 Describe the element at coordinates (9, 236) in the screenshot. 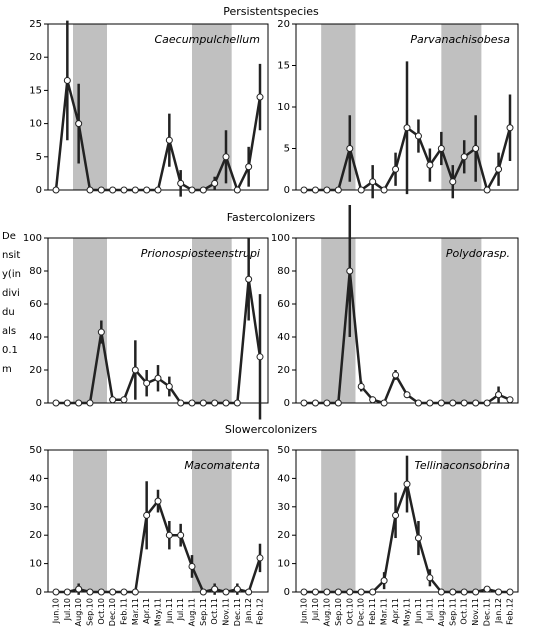

I see `y-axis-label: De` at that location.